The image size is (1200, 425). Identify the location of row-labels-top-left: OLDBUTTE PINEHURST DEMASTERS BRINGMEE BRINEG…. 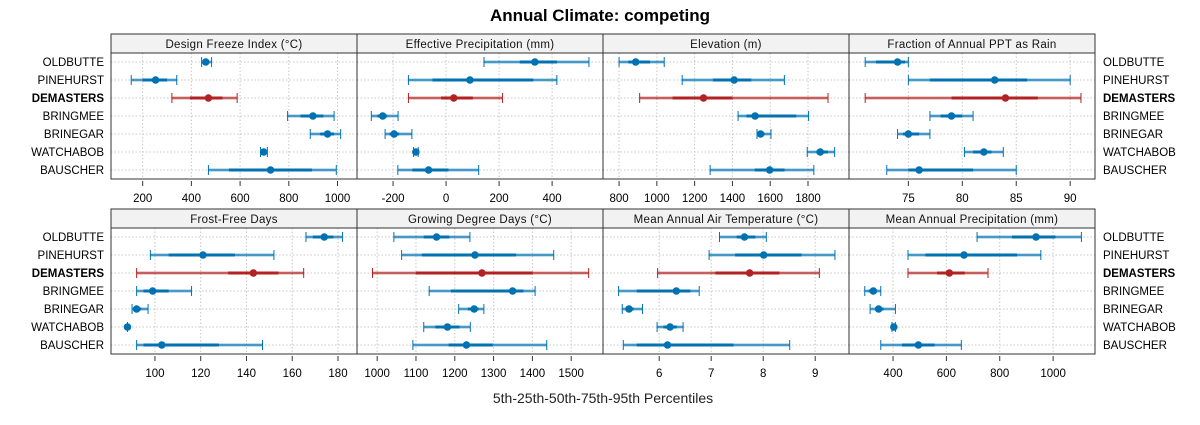
(67, 117).